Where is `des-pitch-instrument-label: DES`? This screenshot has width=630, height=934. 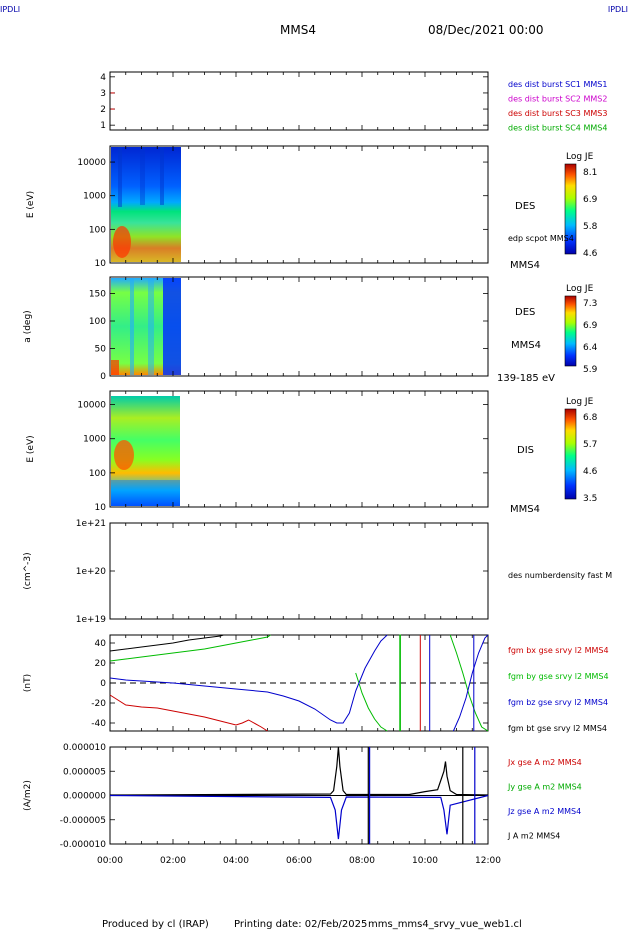 des-pitch-instrument-label: DES is located at coordinates (525, 312).